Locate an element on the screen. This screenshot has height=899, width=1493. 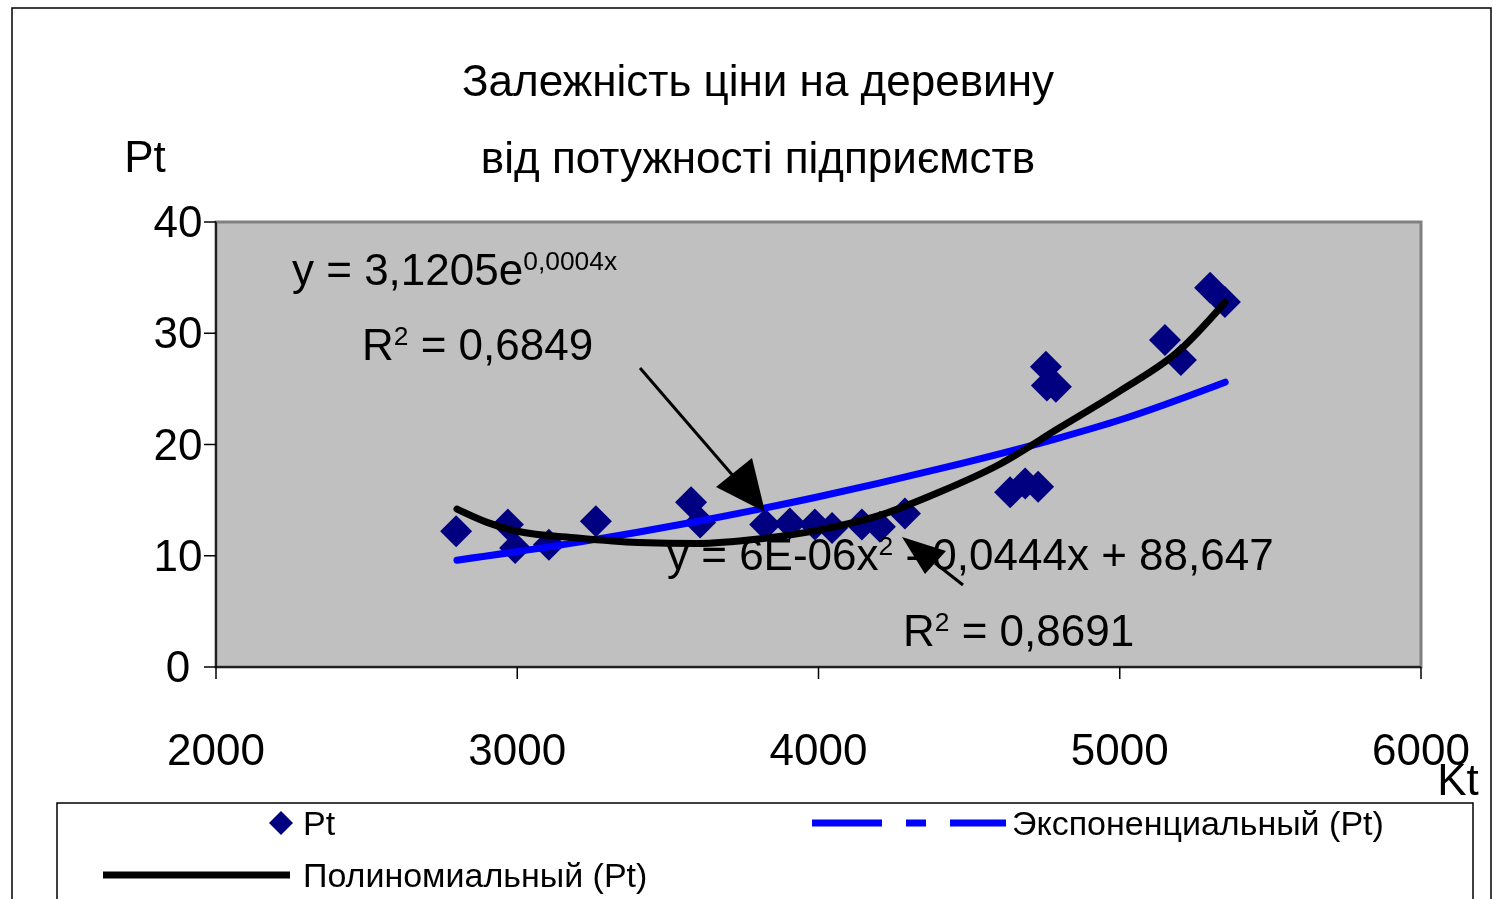
chart-title: Залежність ціни на деревину від потужності підприємств is located at coordinates (758, 119).